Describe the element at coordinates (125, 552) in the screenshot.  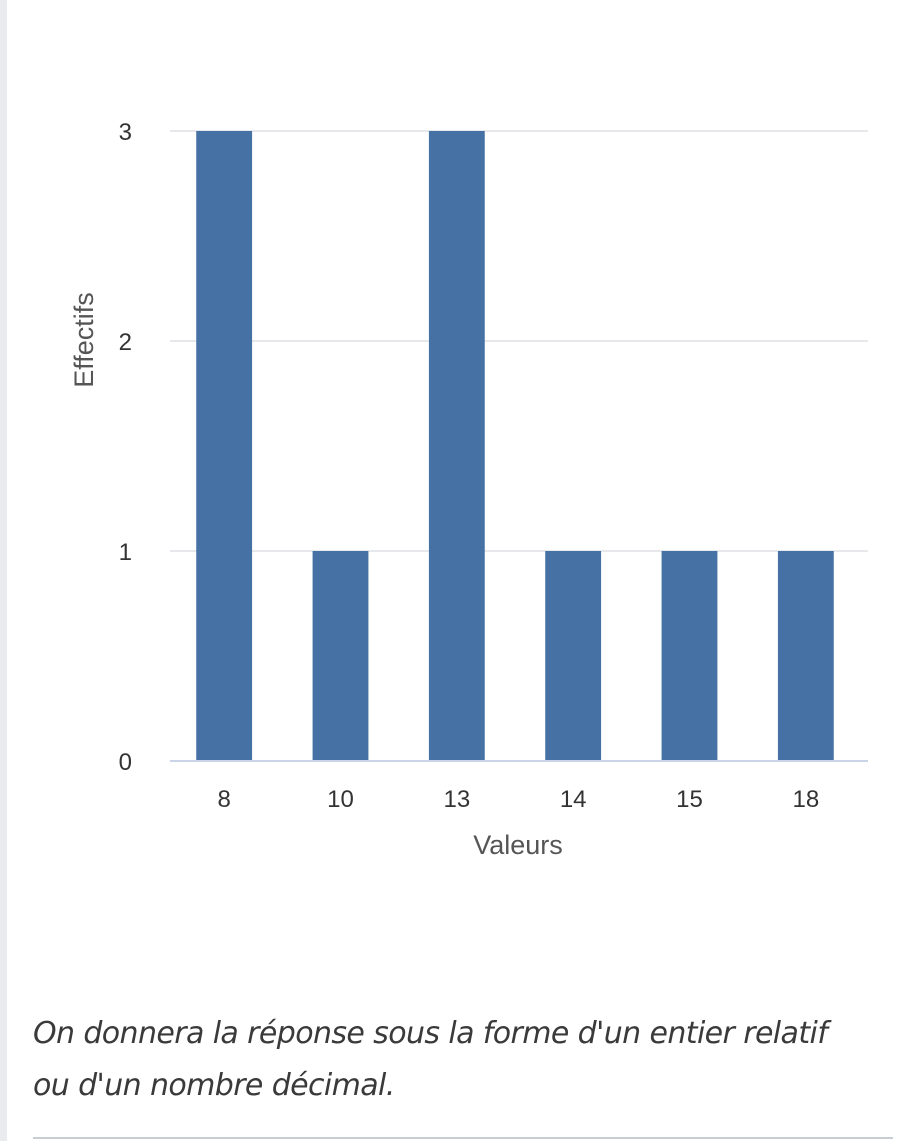
I see `y-tick-label: 1` at that location.